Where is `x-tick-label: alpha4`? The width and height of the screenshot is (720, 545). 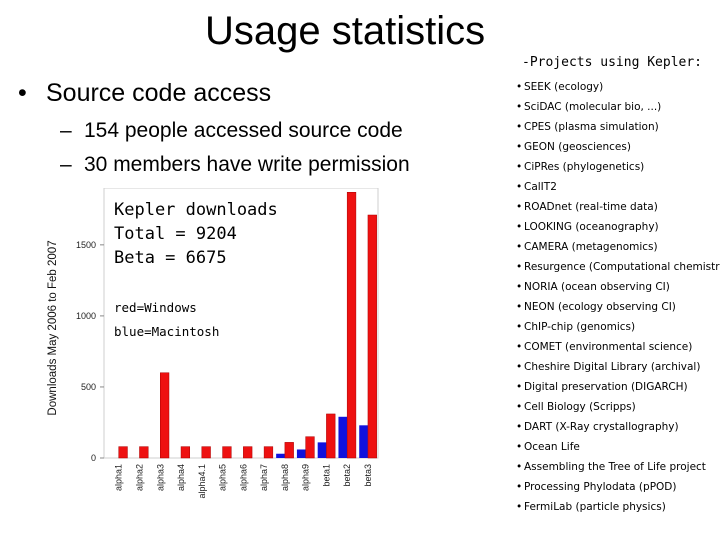 x-tick-label: alpha4 is located at coordinates (181, 477).